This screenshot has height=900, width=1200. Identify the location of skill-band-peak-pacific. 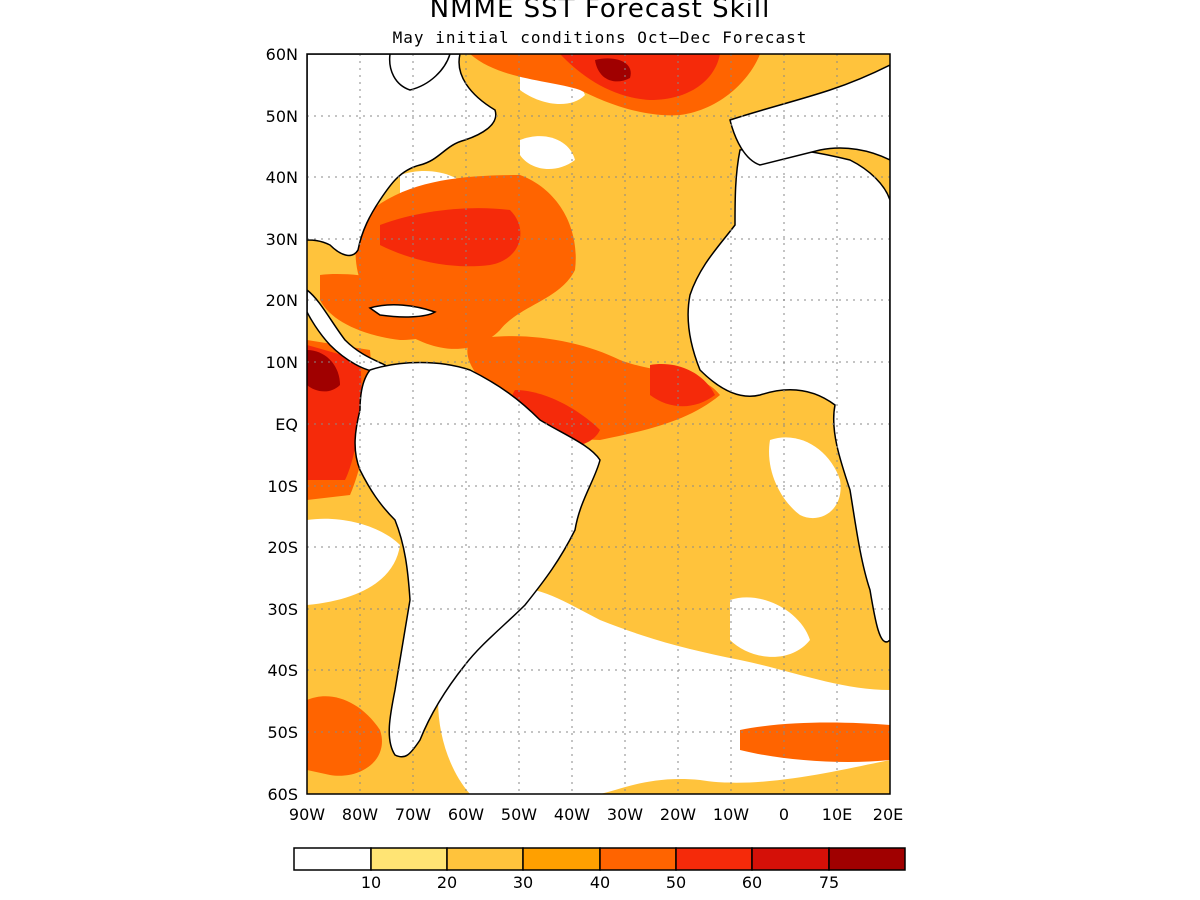
(323, 371).